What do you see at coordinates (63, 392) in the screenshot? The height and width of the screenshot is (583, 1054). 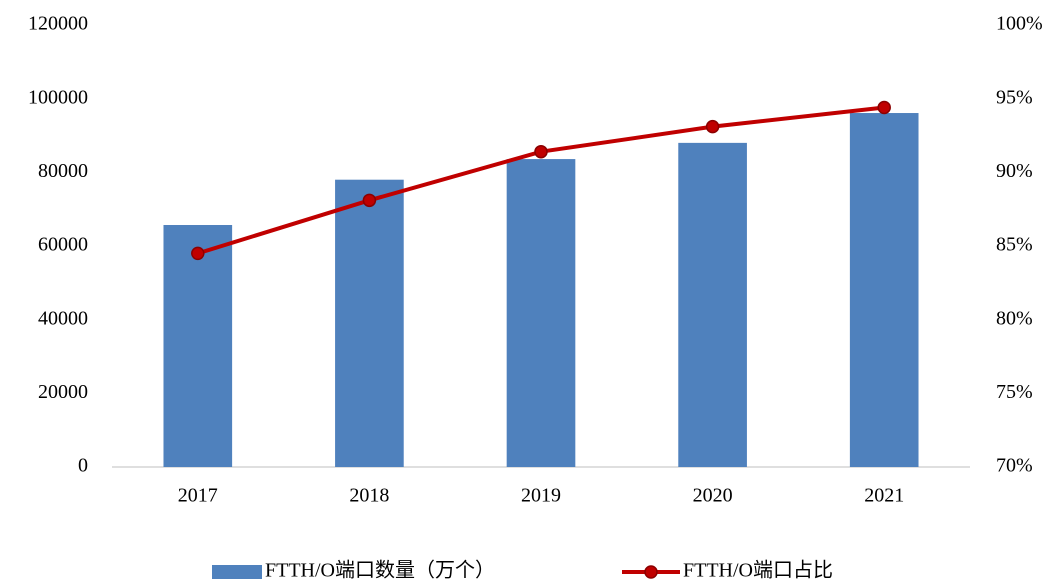 I see `y-tick-label: 20000` at bounding box center [63, 392].